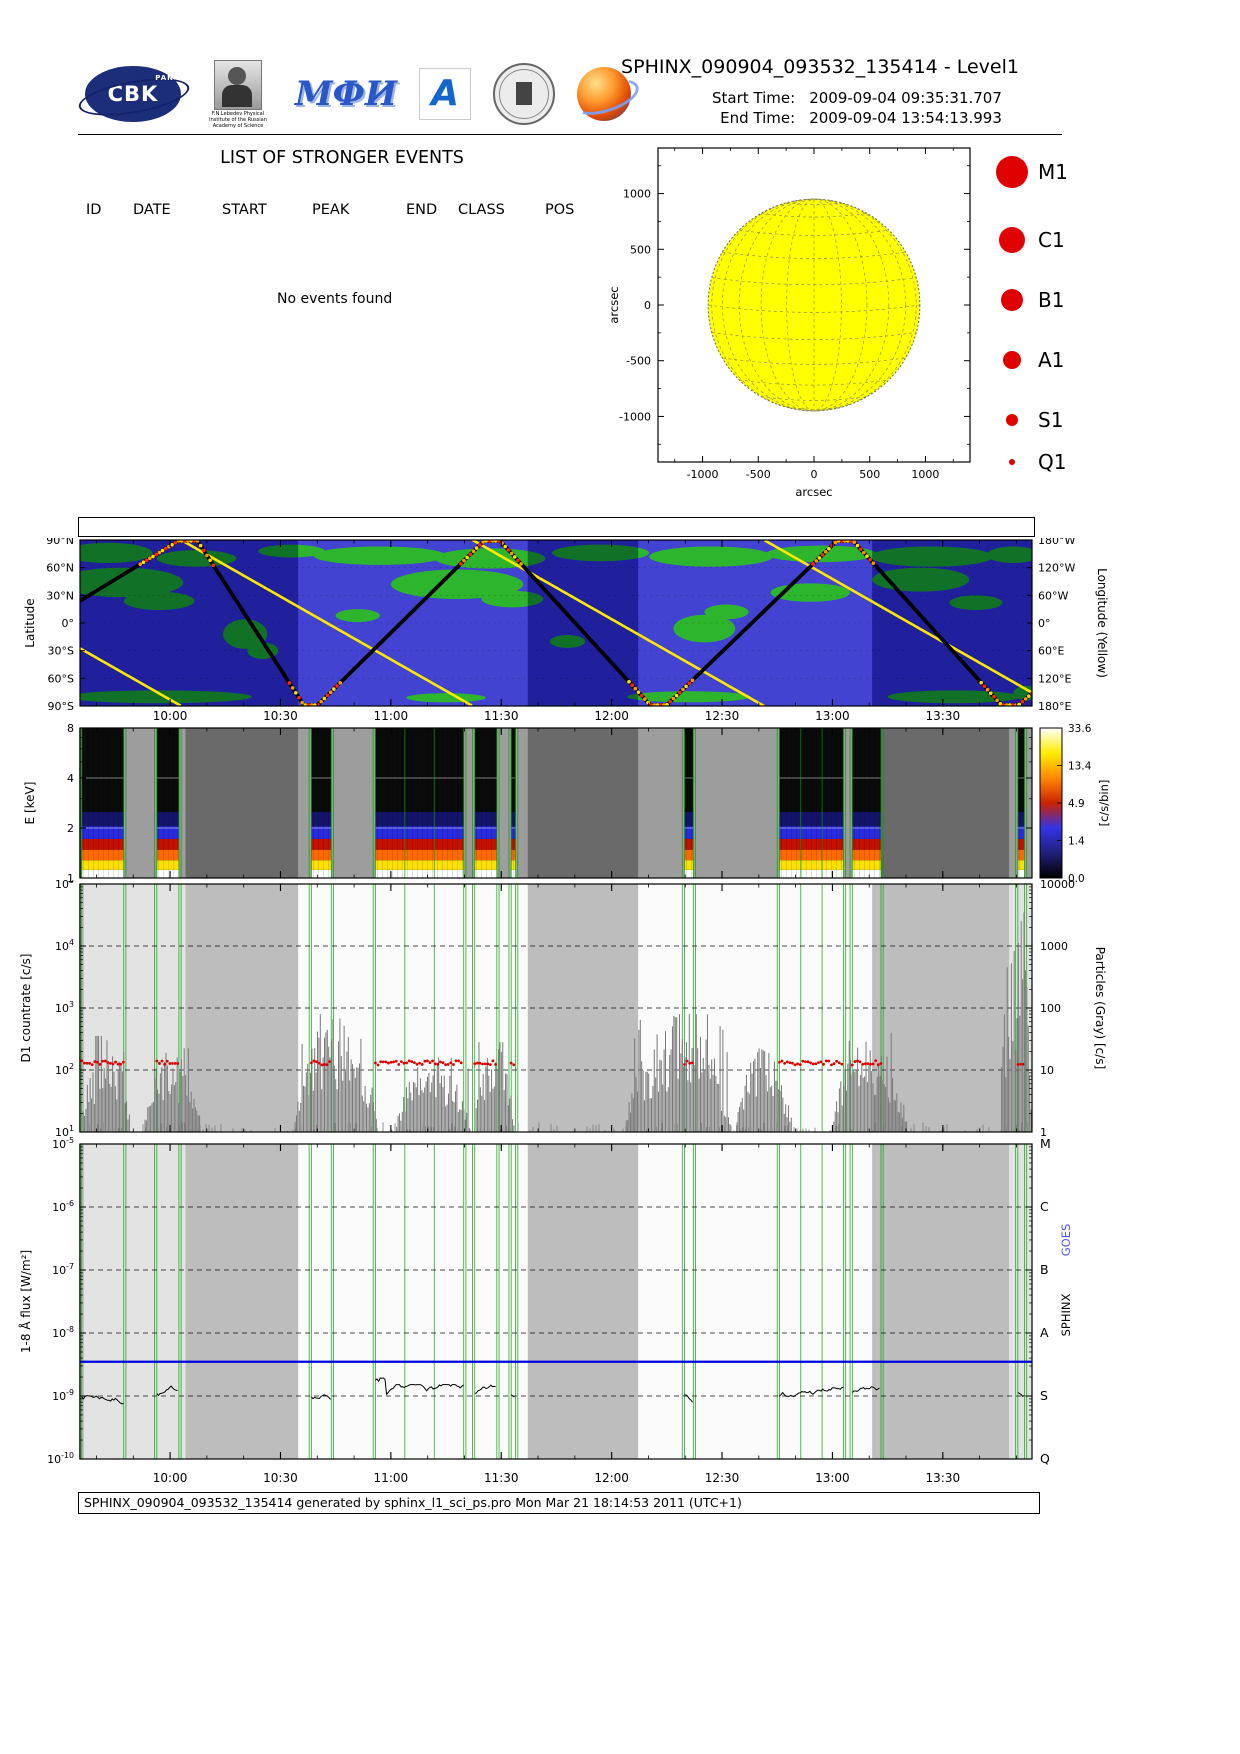  I want to click on arch-logo: A, so click(445, 94).